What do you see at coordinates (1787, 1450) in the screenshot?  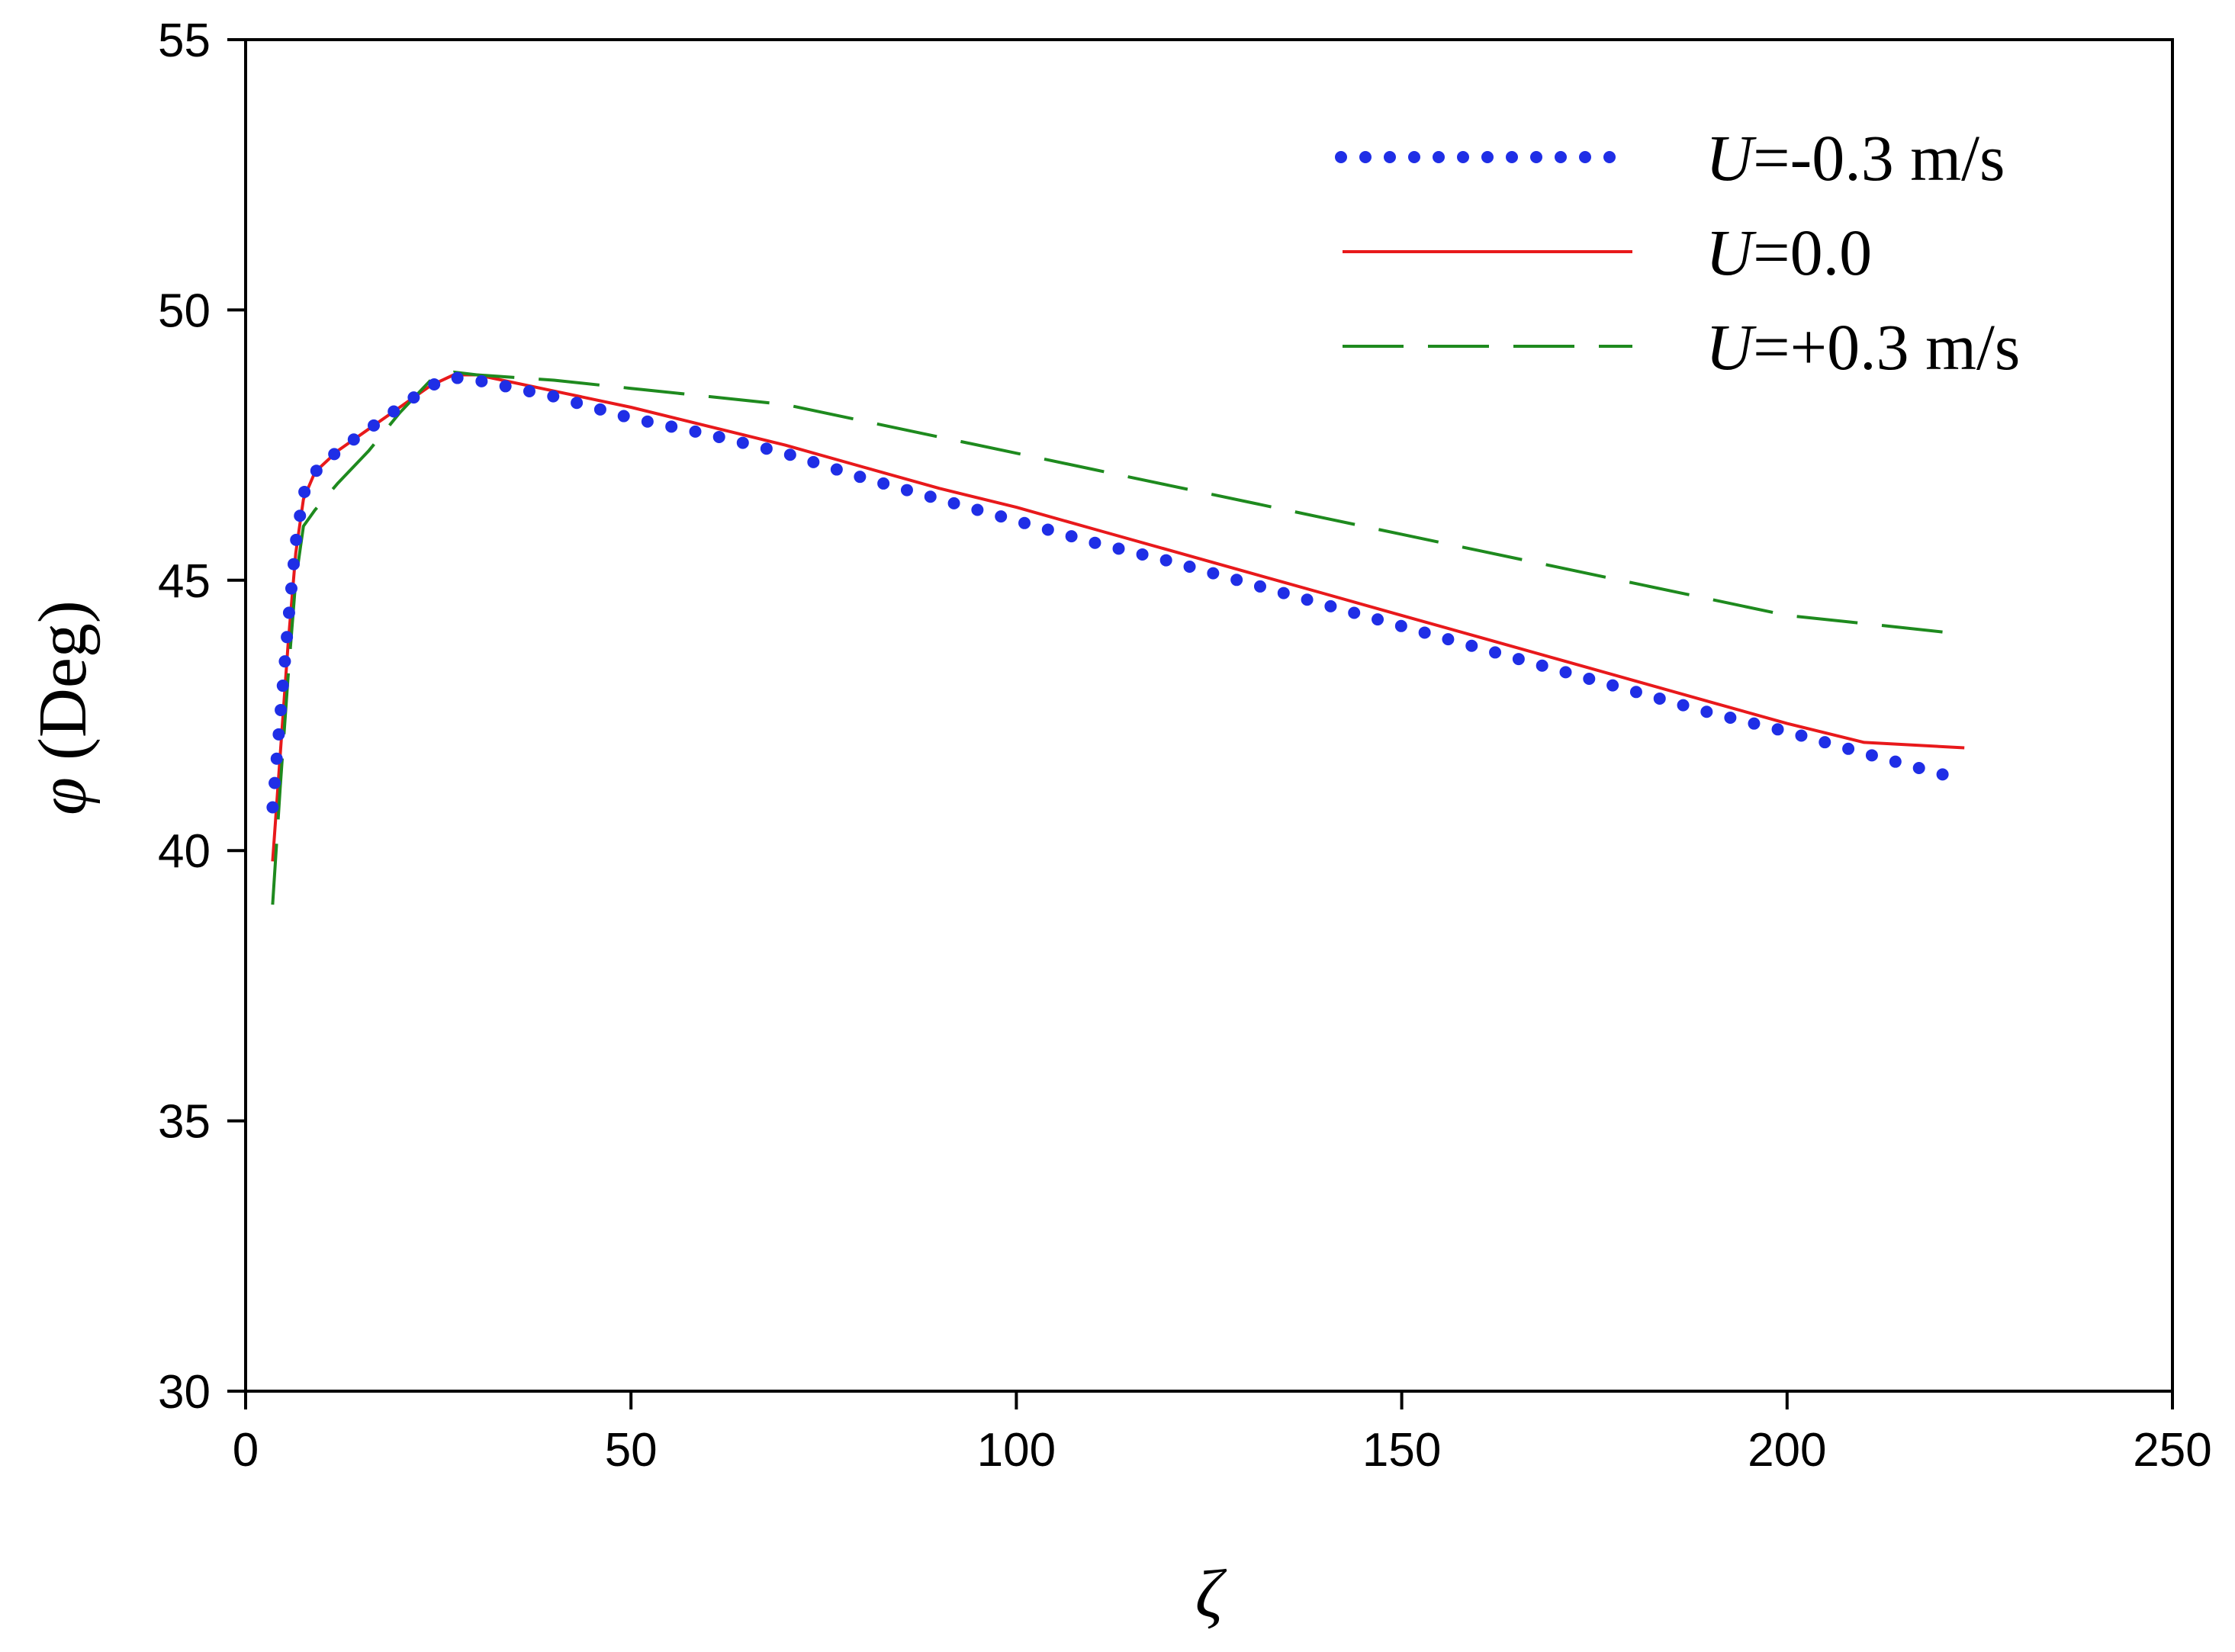 I see `x-tick-label: 200` at bounding box center [1787, 1450].